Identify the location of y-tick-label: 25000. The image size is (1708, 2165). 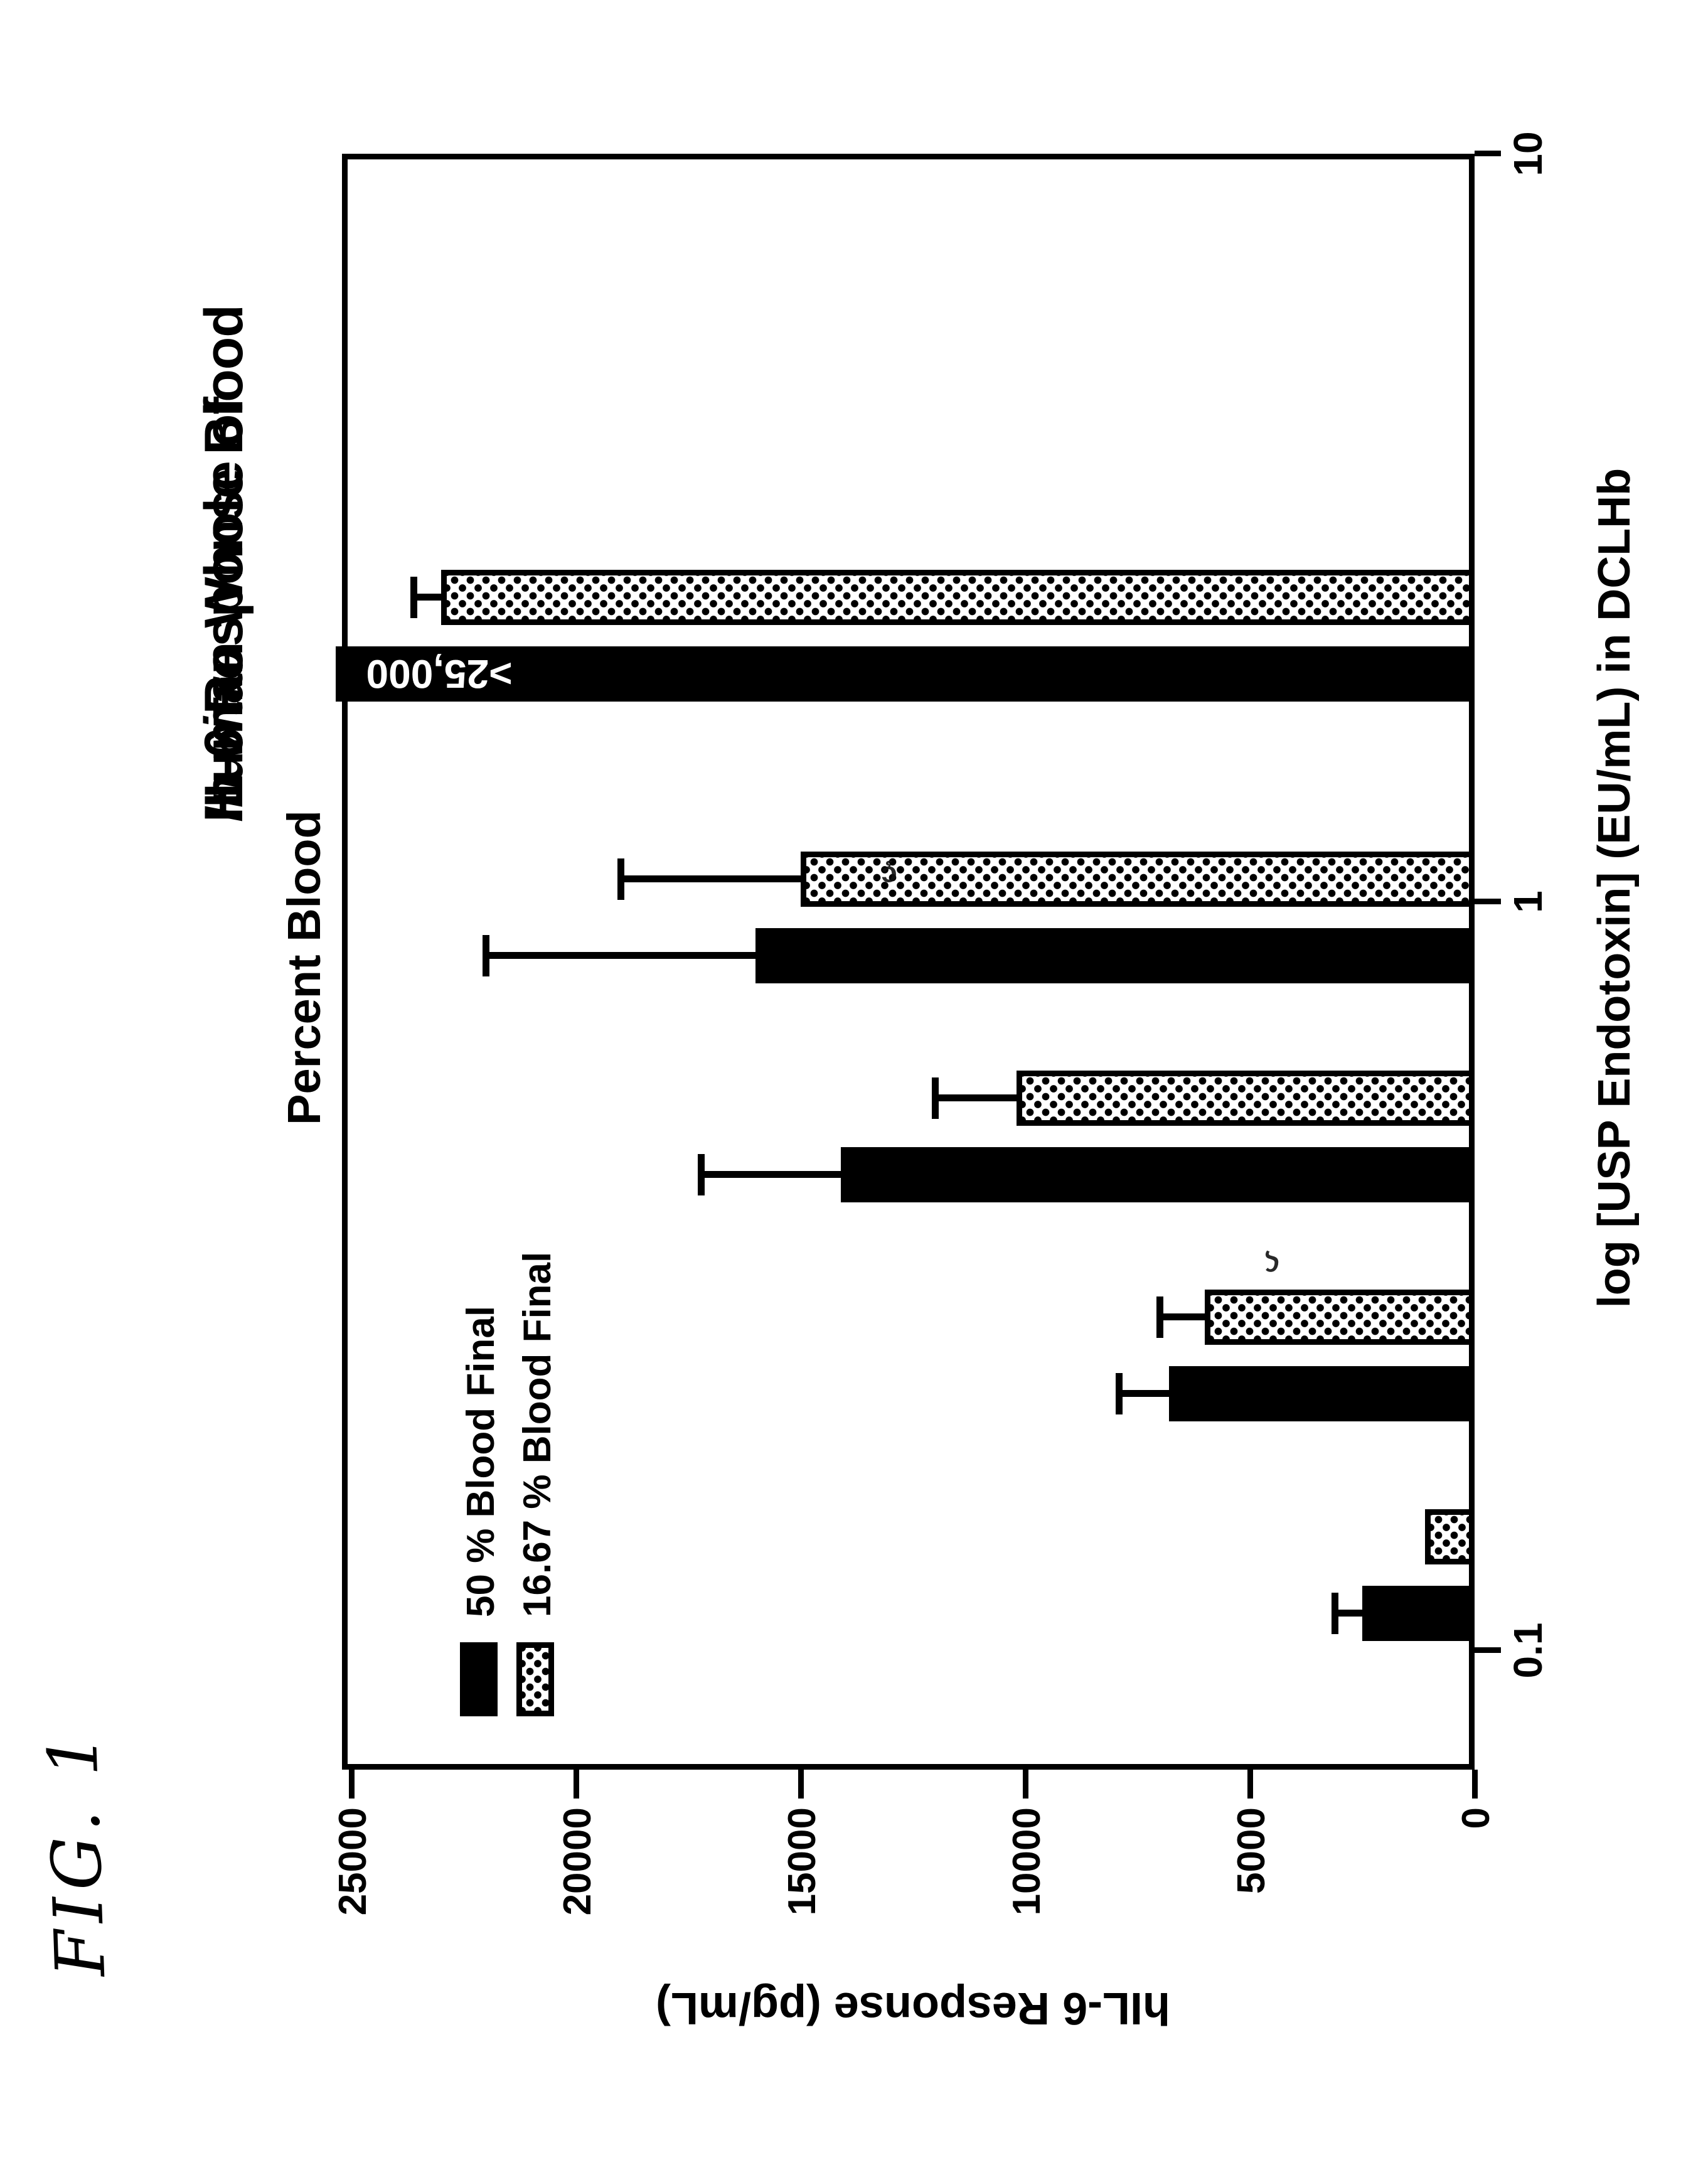
(353, 1861).